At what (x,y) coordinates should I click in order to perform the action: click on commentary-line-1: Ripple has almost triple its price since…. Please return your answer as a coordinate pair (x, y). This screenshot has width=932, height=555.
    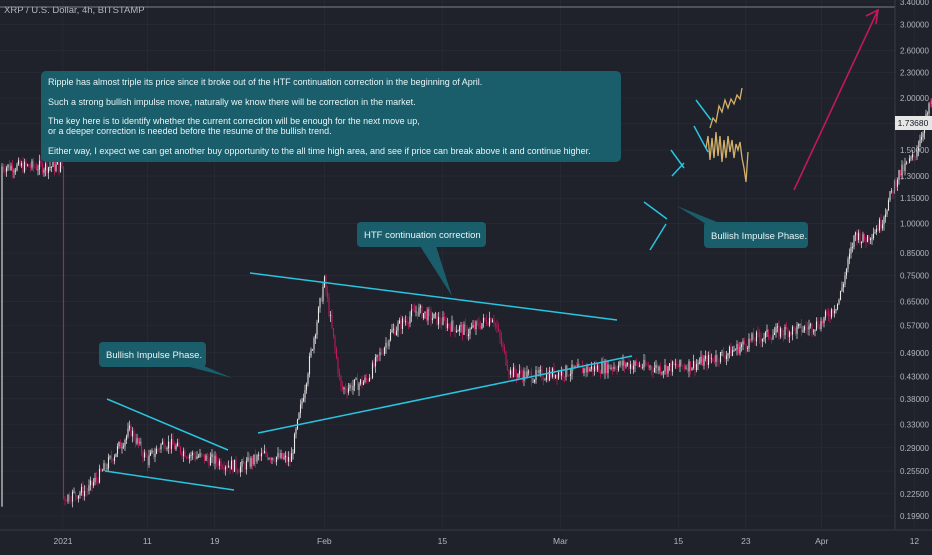
    Looking at the image, I should click on (265, 82).